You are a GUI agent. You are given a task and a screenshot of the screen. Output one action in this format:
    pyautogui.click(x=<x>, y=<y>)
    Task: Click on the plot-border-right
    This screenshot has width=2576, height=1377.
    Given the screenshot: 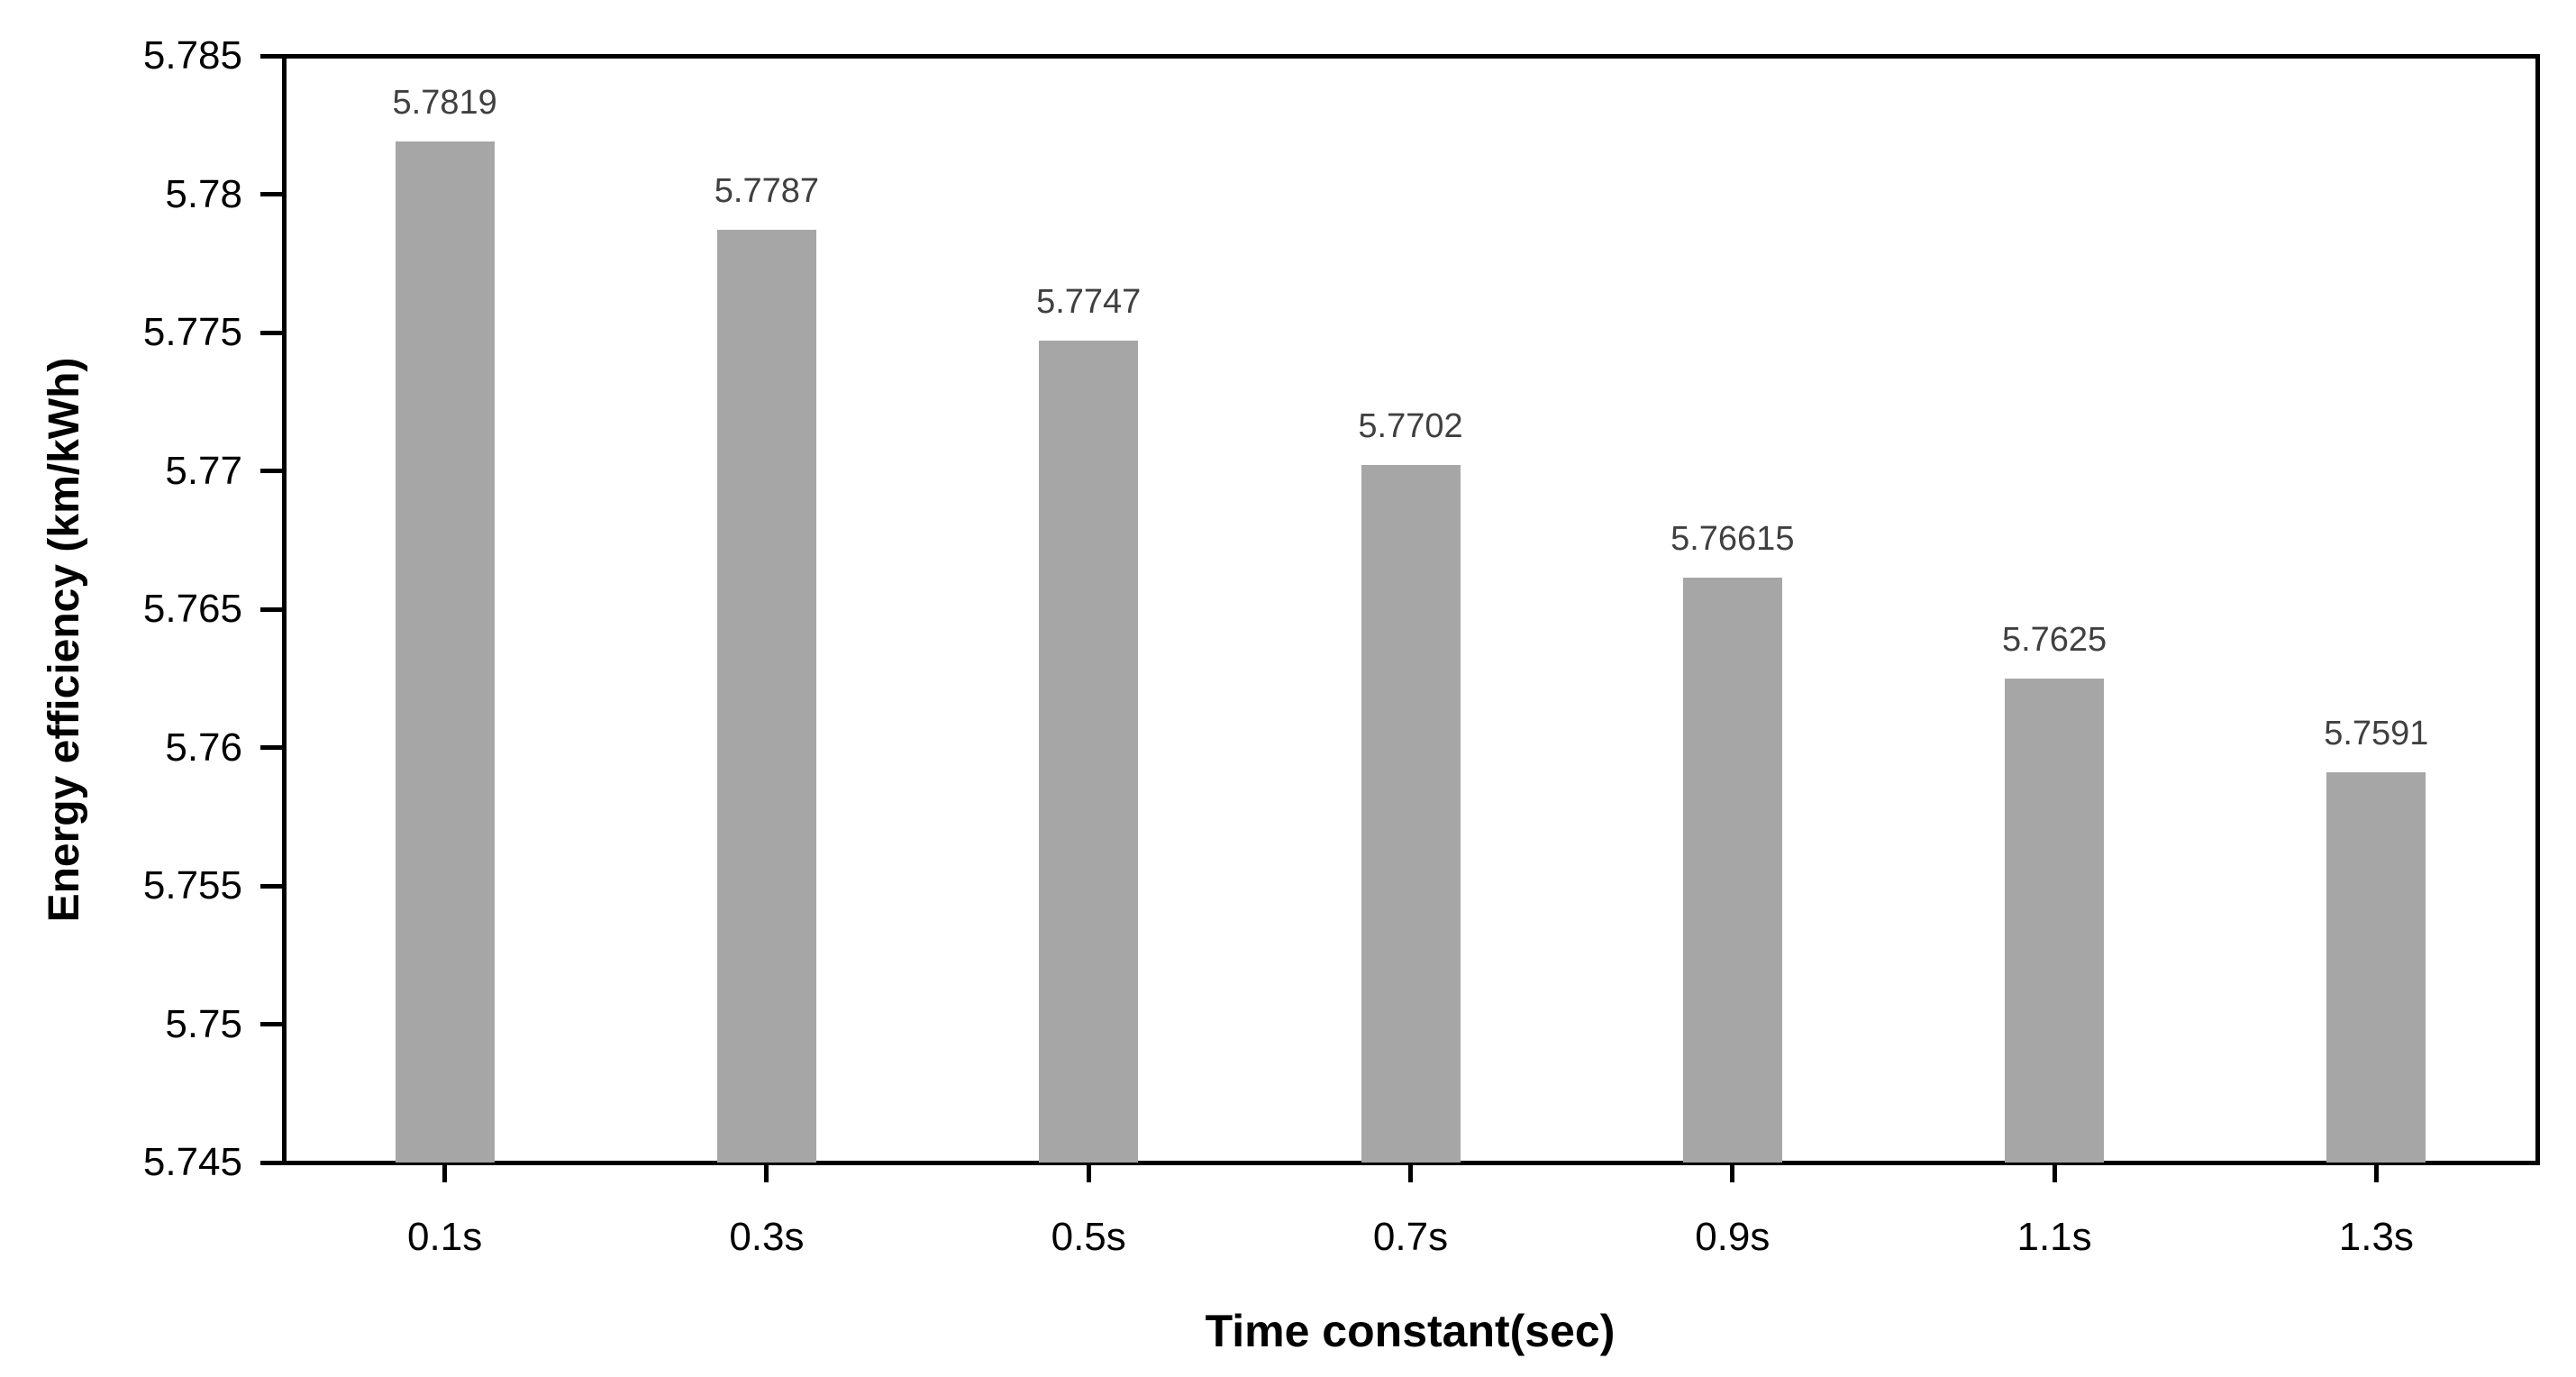 What is the action you would take?
    pyautogui.click(x=2537, y=609)
    